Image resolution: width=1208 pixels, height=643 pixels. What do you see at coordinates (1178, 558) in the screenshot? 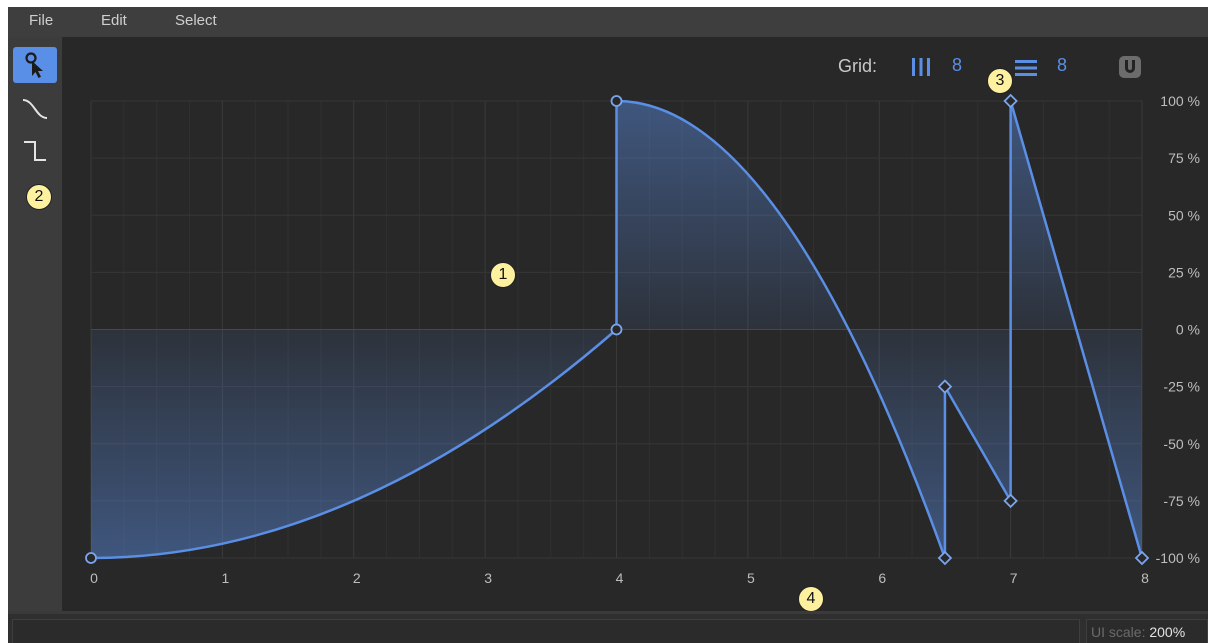
I see `y-tick-label: -100 %` at bounding box center [1178, 558].